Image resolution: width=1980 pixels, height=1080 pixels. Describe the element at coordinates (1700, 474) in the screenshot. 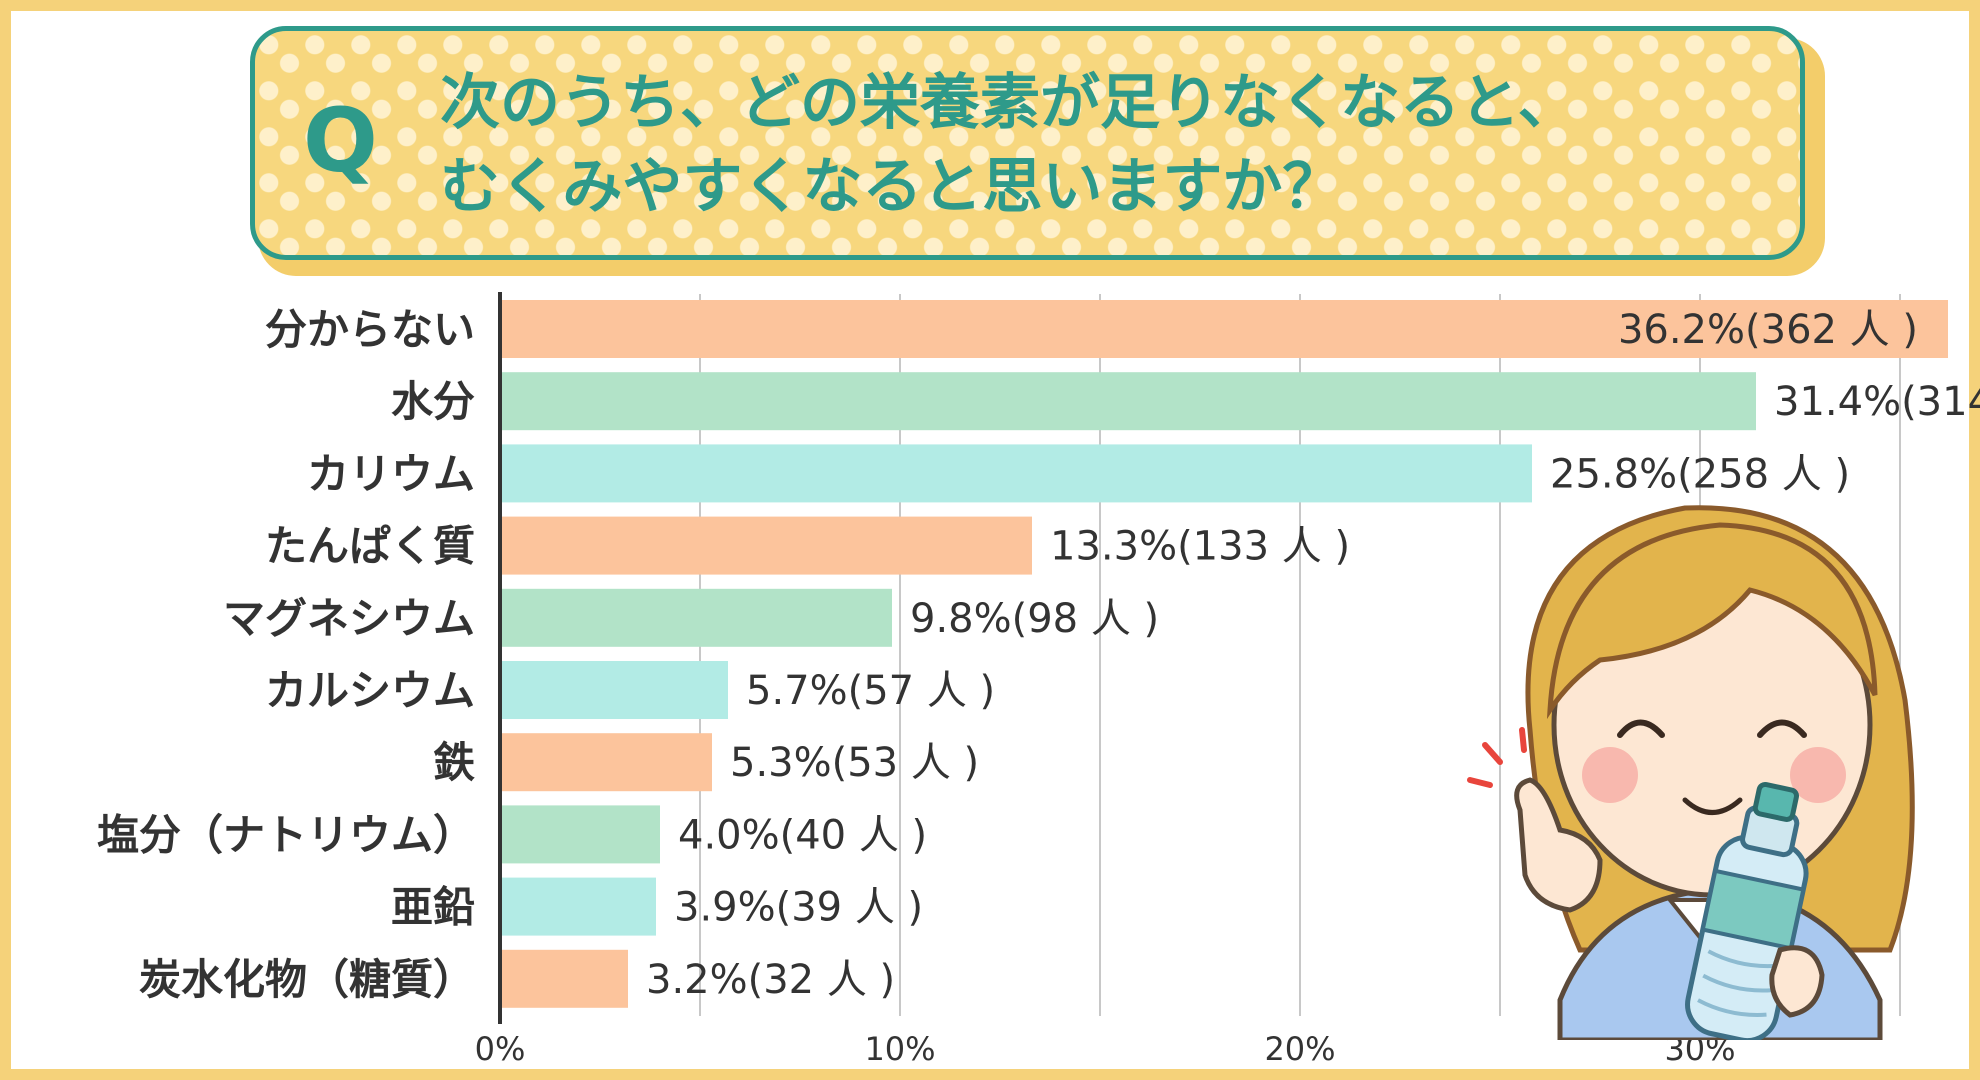

I see `value-label: 25.8%(258 人 )` at that location.